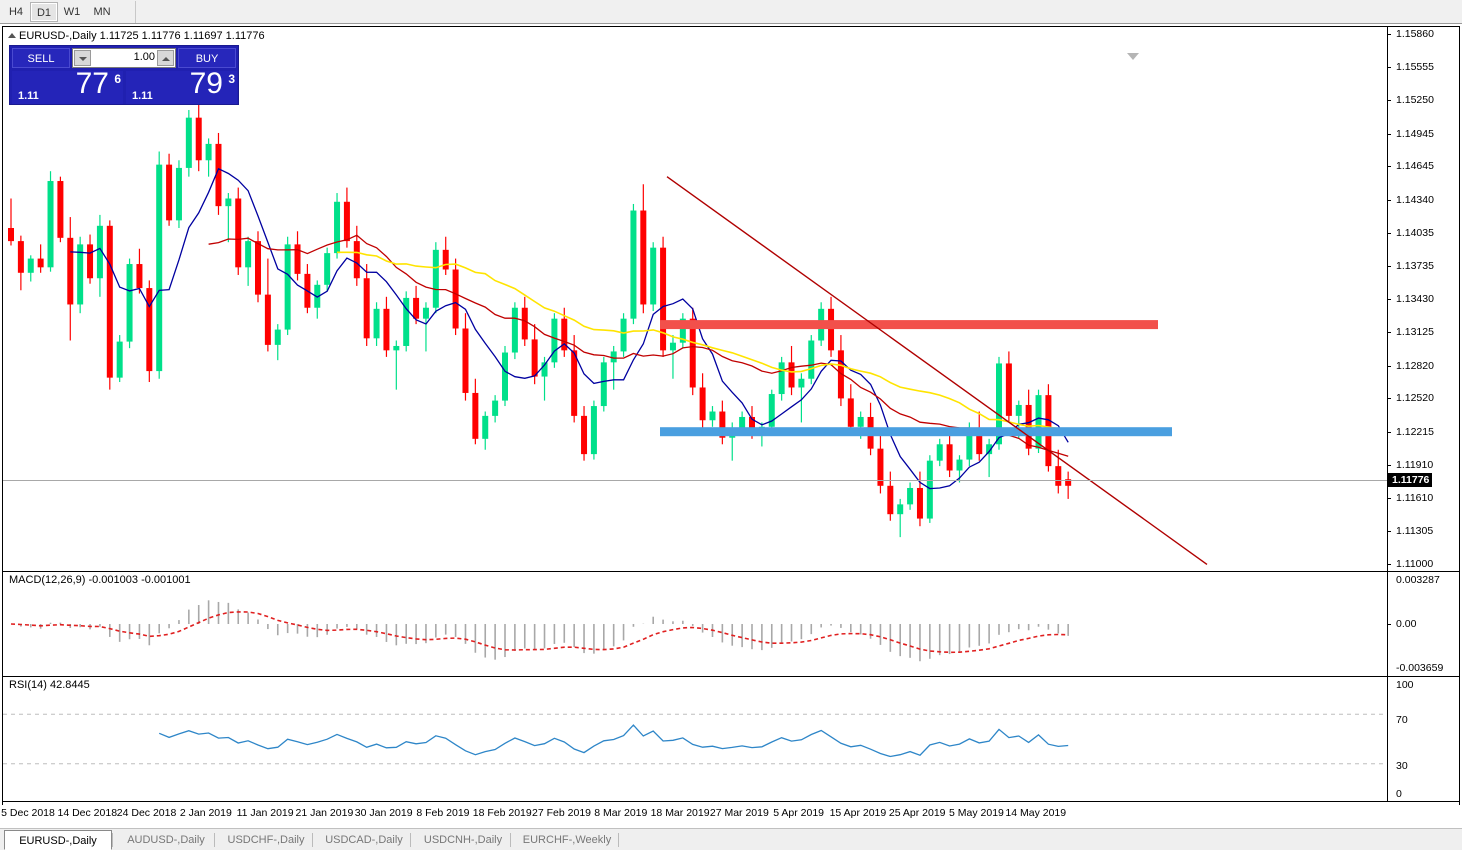  I want to click on toolbar-divider, so click(135, 12).